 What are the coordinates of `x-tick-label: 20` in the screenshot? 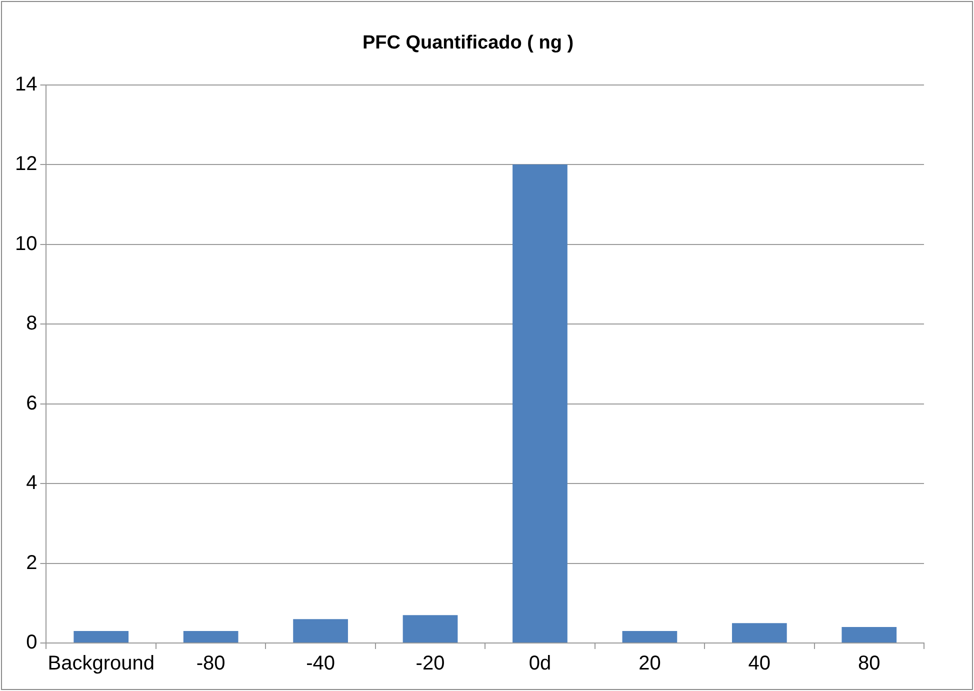 It's located at (649, 663).